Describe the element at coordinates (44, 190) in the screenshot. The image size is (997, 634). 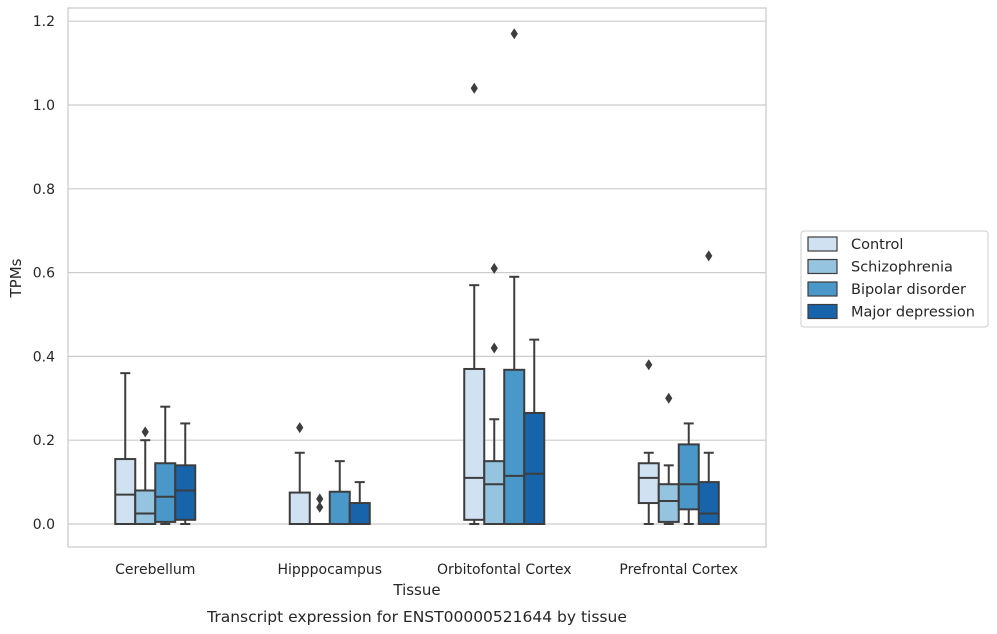
I see `y-tick-label: 0.8` at that location.